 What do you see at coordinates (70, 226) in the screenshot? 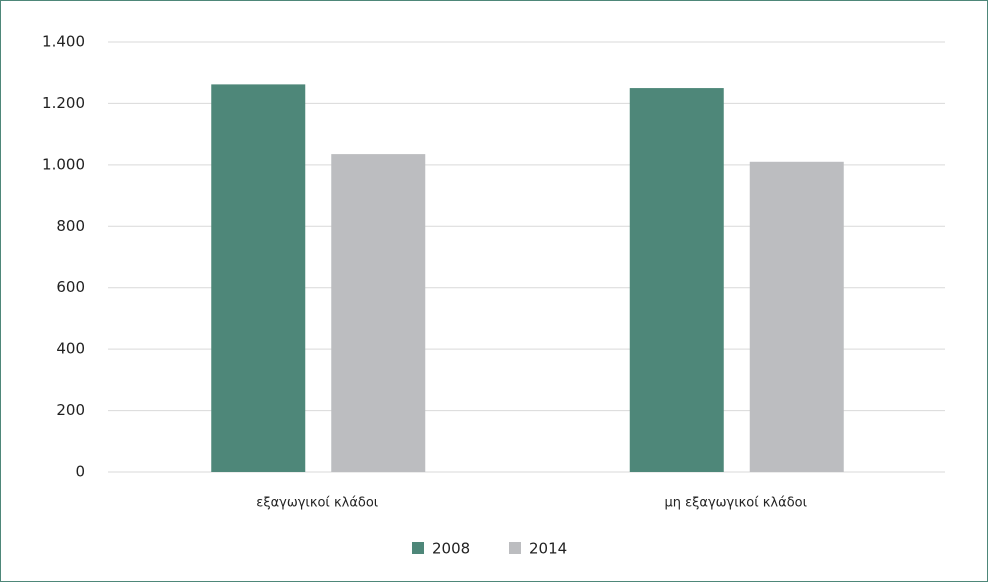
I see `y-tick-label: 800` at bounding box center [70, 226].